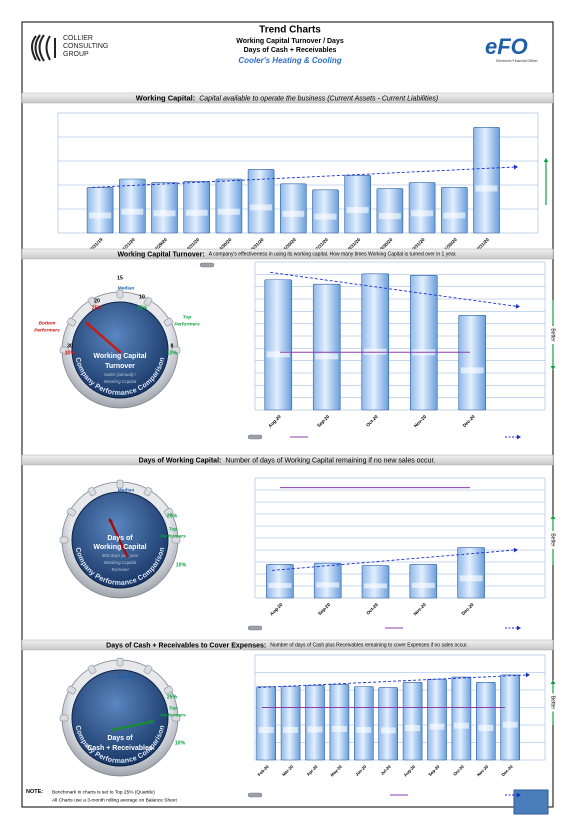 Image resolution: width=569 pixels, height=820 pixels. Describe the element at coordinates (288, 770) in the screenshot. I see `x-tick-label: Mar-20` at that location.